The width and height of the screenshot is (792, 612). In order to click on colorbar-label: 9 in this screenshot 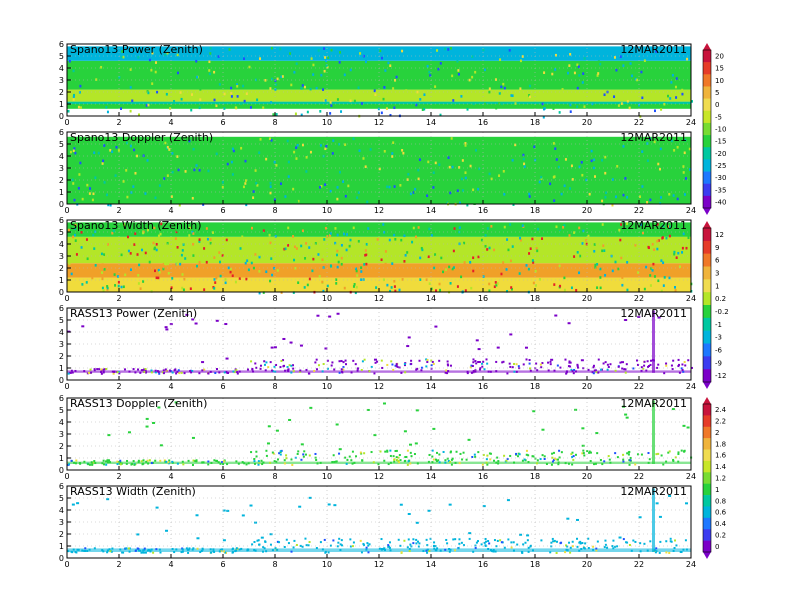, I will do `click(717, 248)`.